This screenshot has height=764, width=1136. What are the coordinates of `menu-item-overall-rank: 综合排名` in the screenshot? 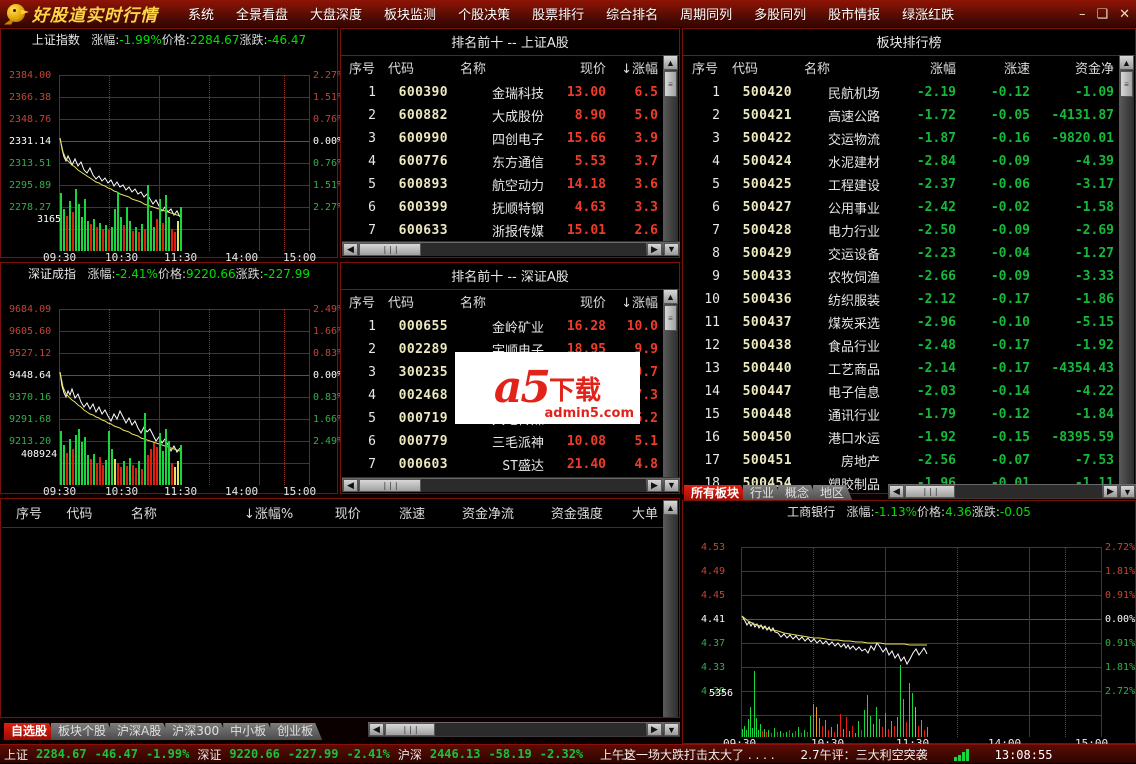 It's located at (632, 15).